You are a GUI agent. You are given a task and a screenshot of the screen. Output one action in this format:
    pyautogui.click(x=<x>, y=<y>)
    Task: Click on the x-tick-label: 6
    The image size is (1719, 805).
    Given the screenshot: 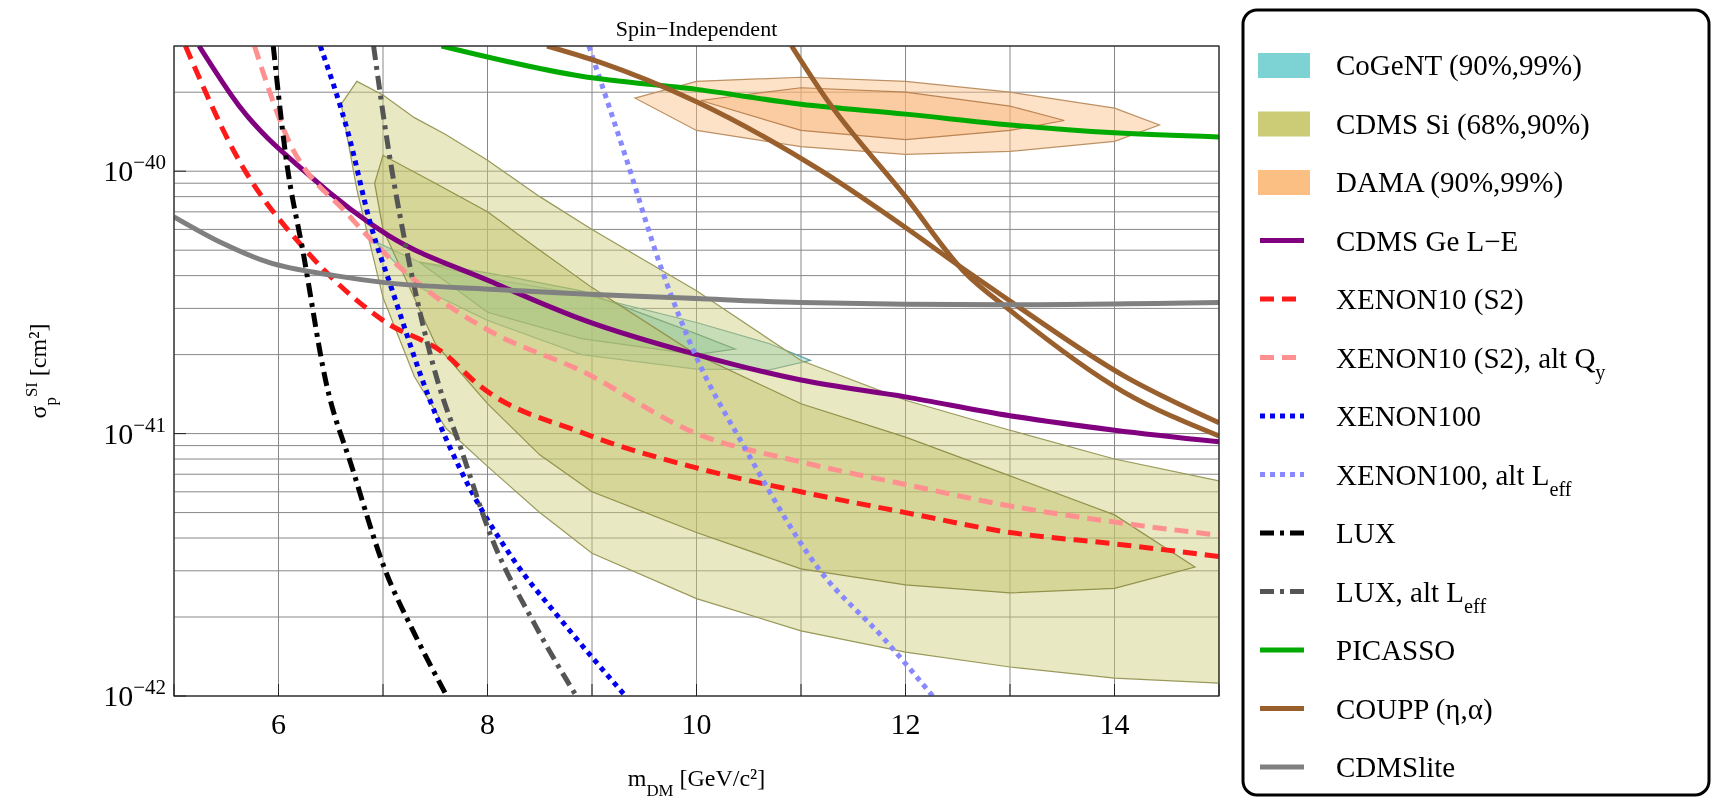 What is the action you would take?
    pyautogui.click(x=278, y=723)
    